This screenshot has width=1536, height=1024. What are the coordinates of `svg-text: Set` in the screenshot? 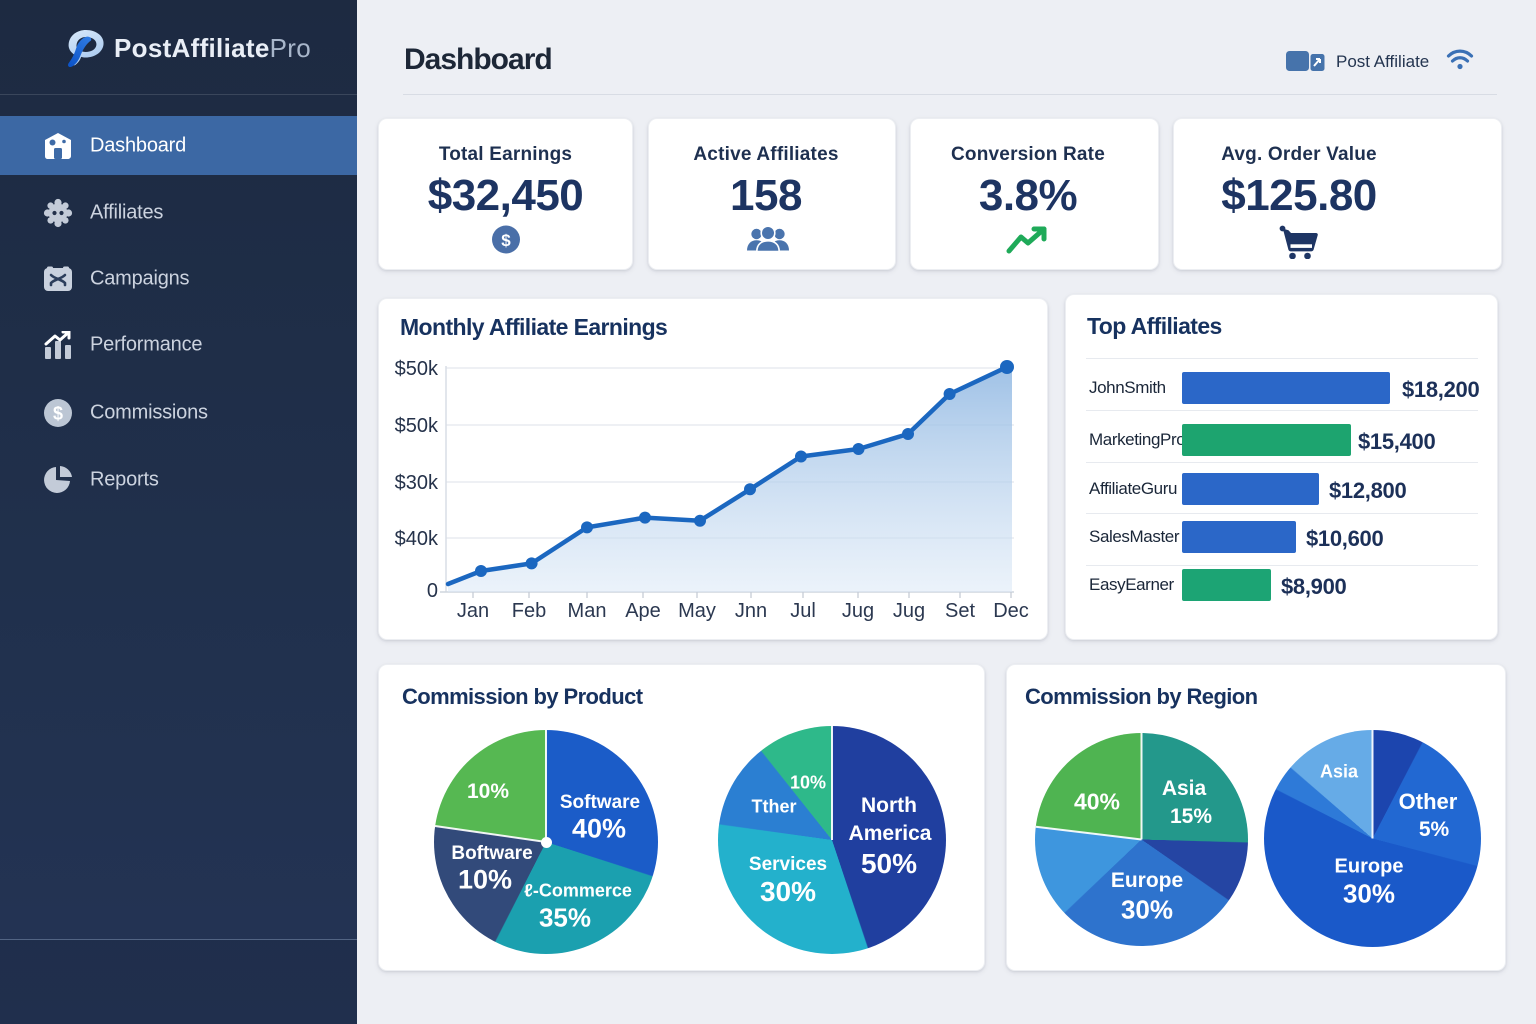 It's located at (960, 611).